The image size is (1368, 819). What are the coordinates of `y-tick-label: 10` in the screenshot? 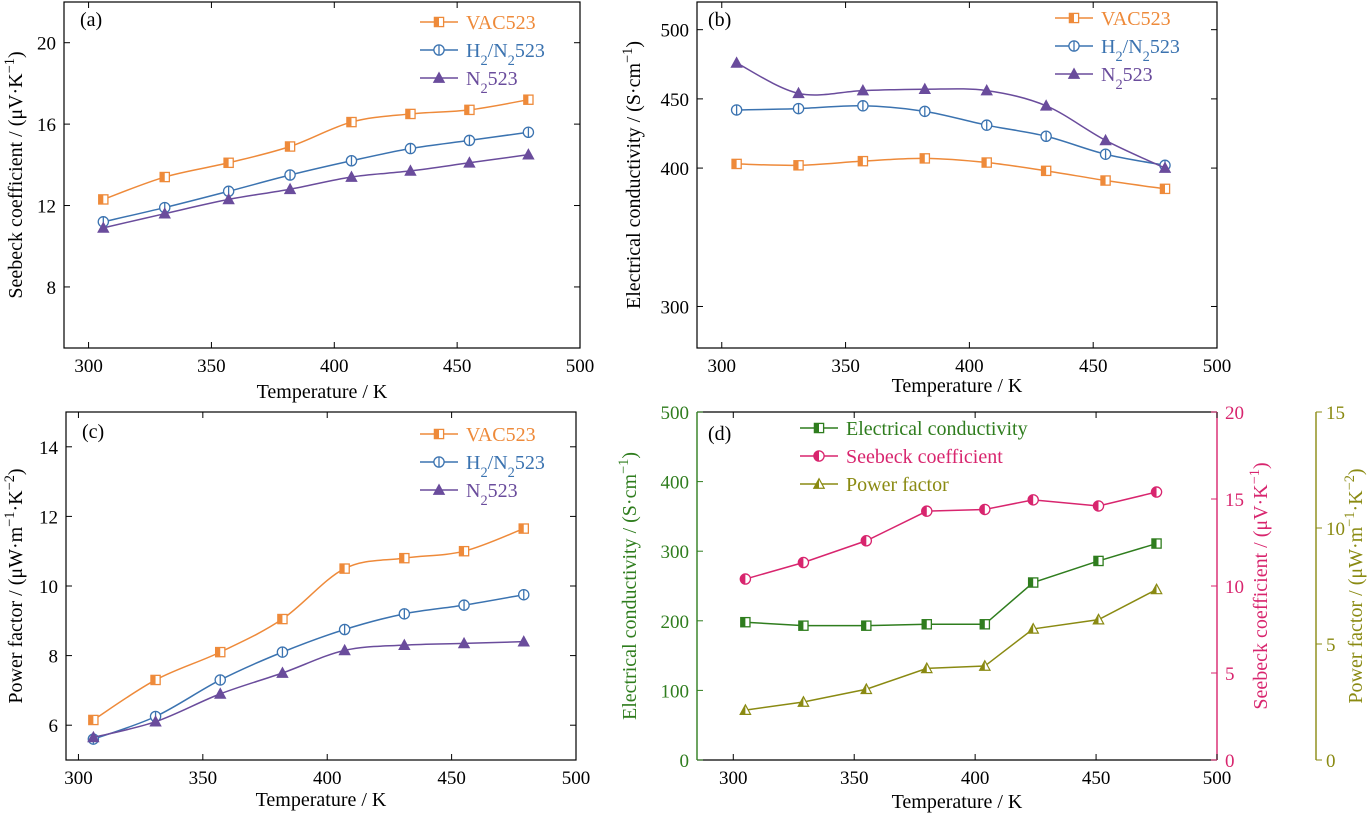 It's located at (48, 587).